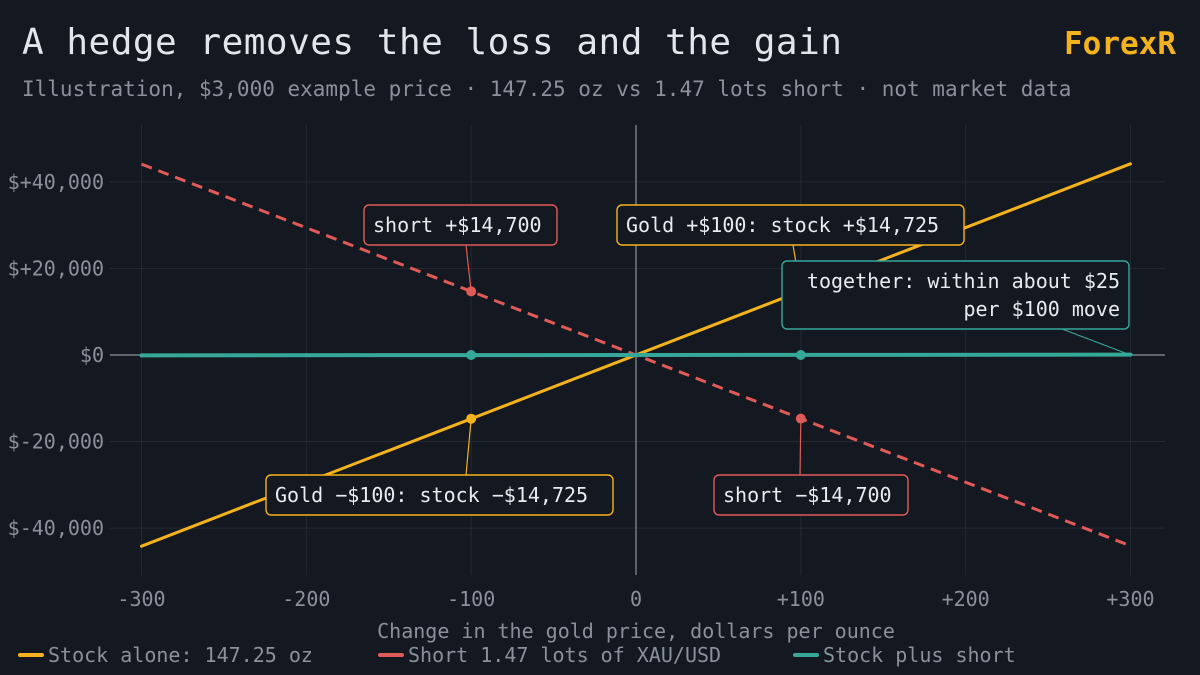 The width and height of the screenshot is (1200, 675). I want to click on annotation-short-up-text: short +$14,700, so click(457, 225).